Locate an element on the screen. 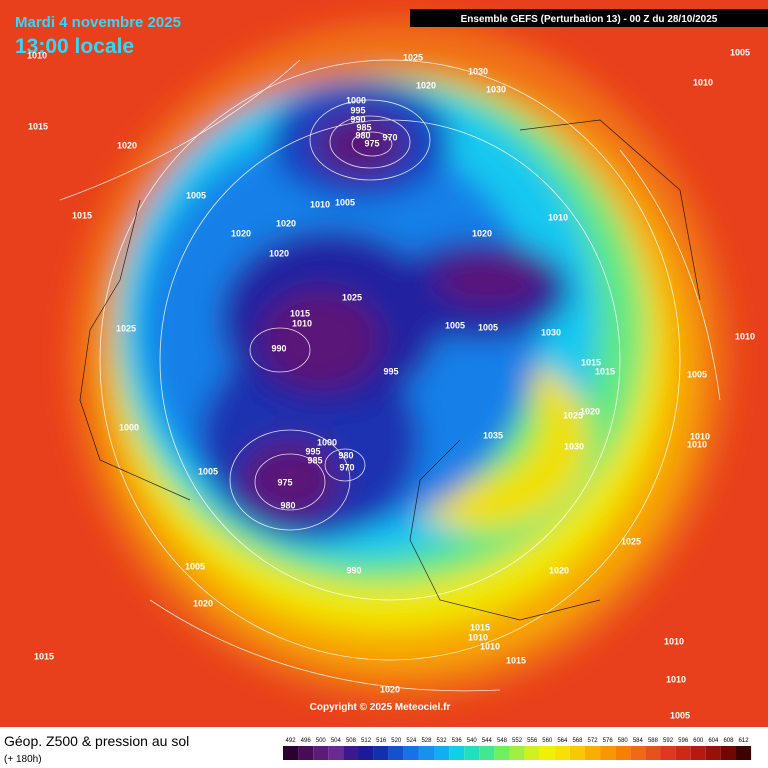 The height and width of the screenshot is (768, 768). colorbar-label: 612 is located at coordinates (744, 741).